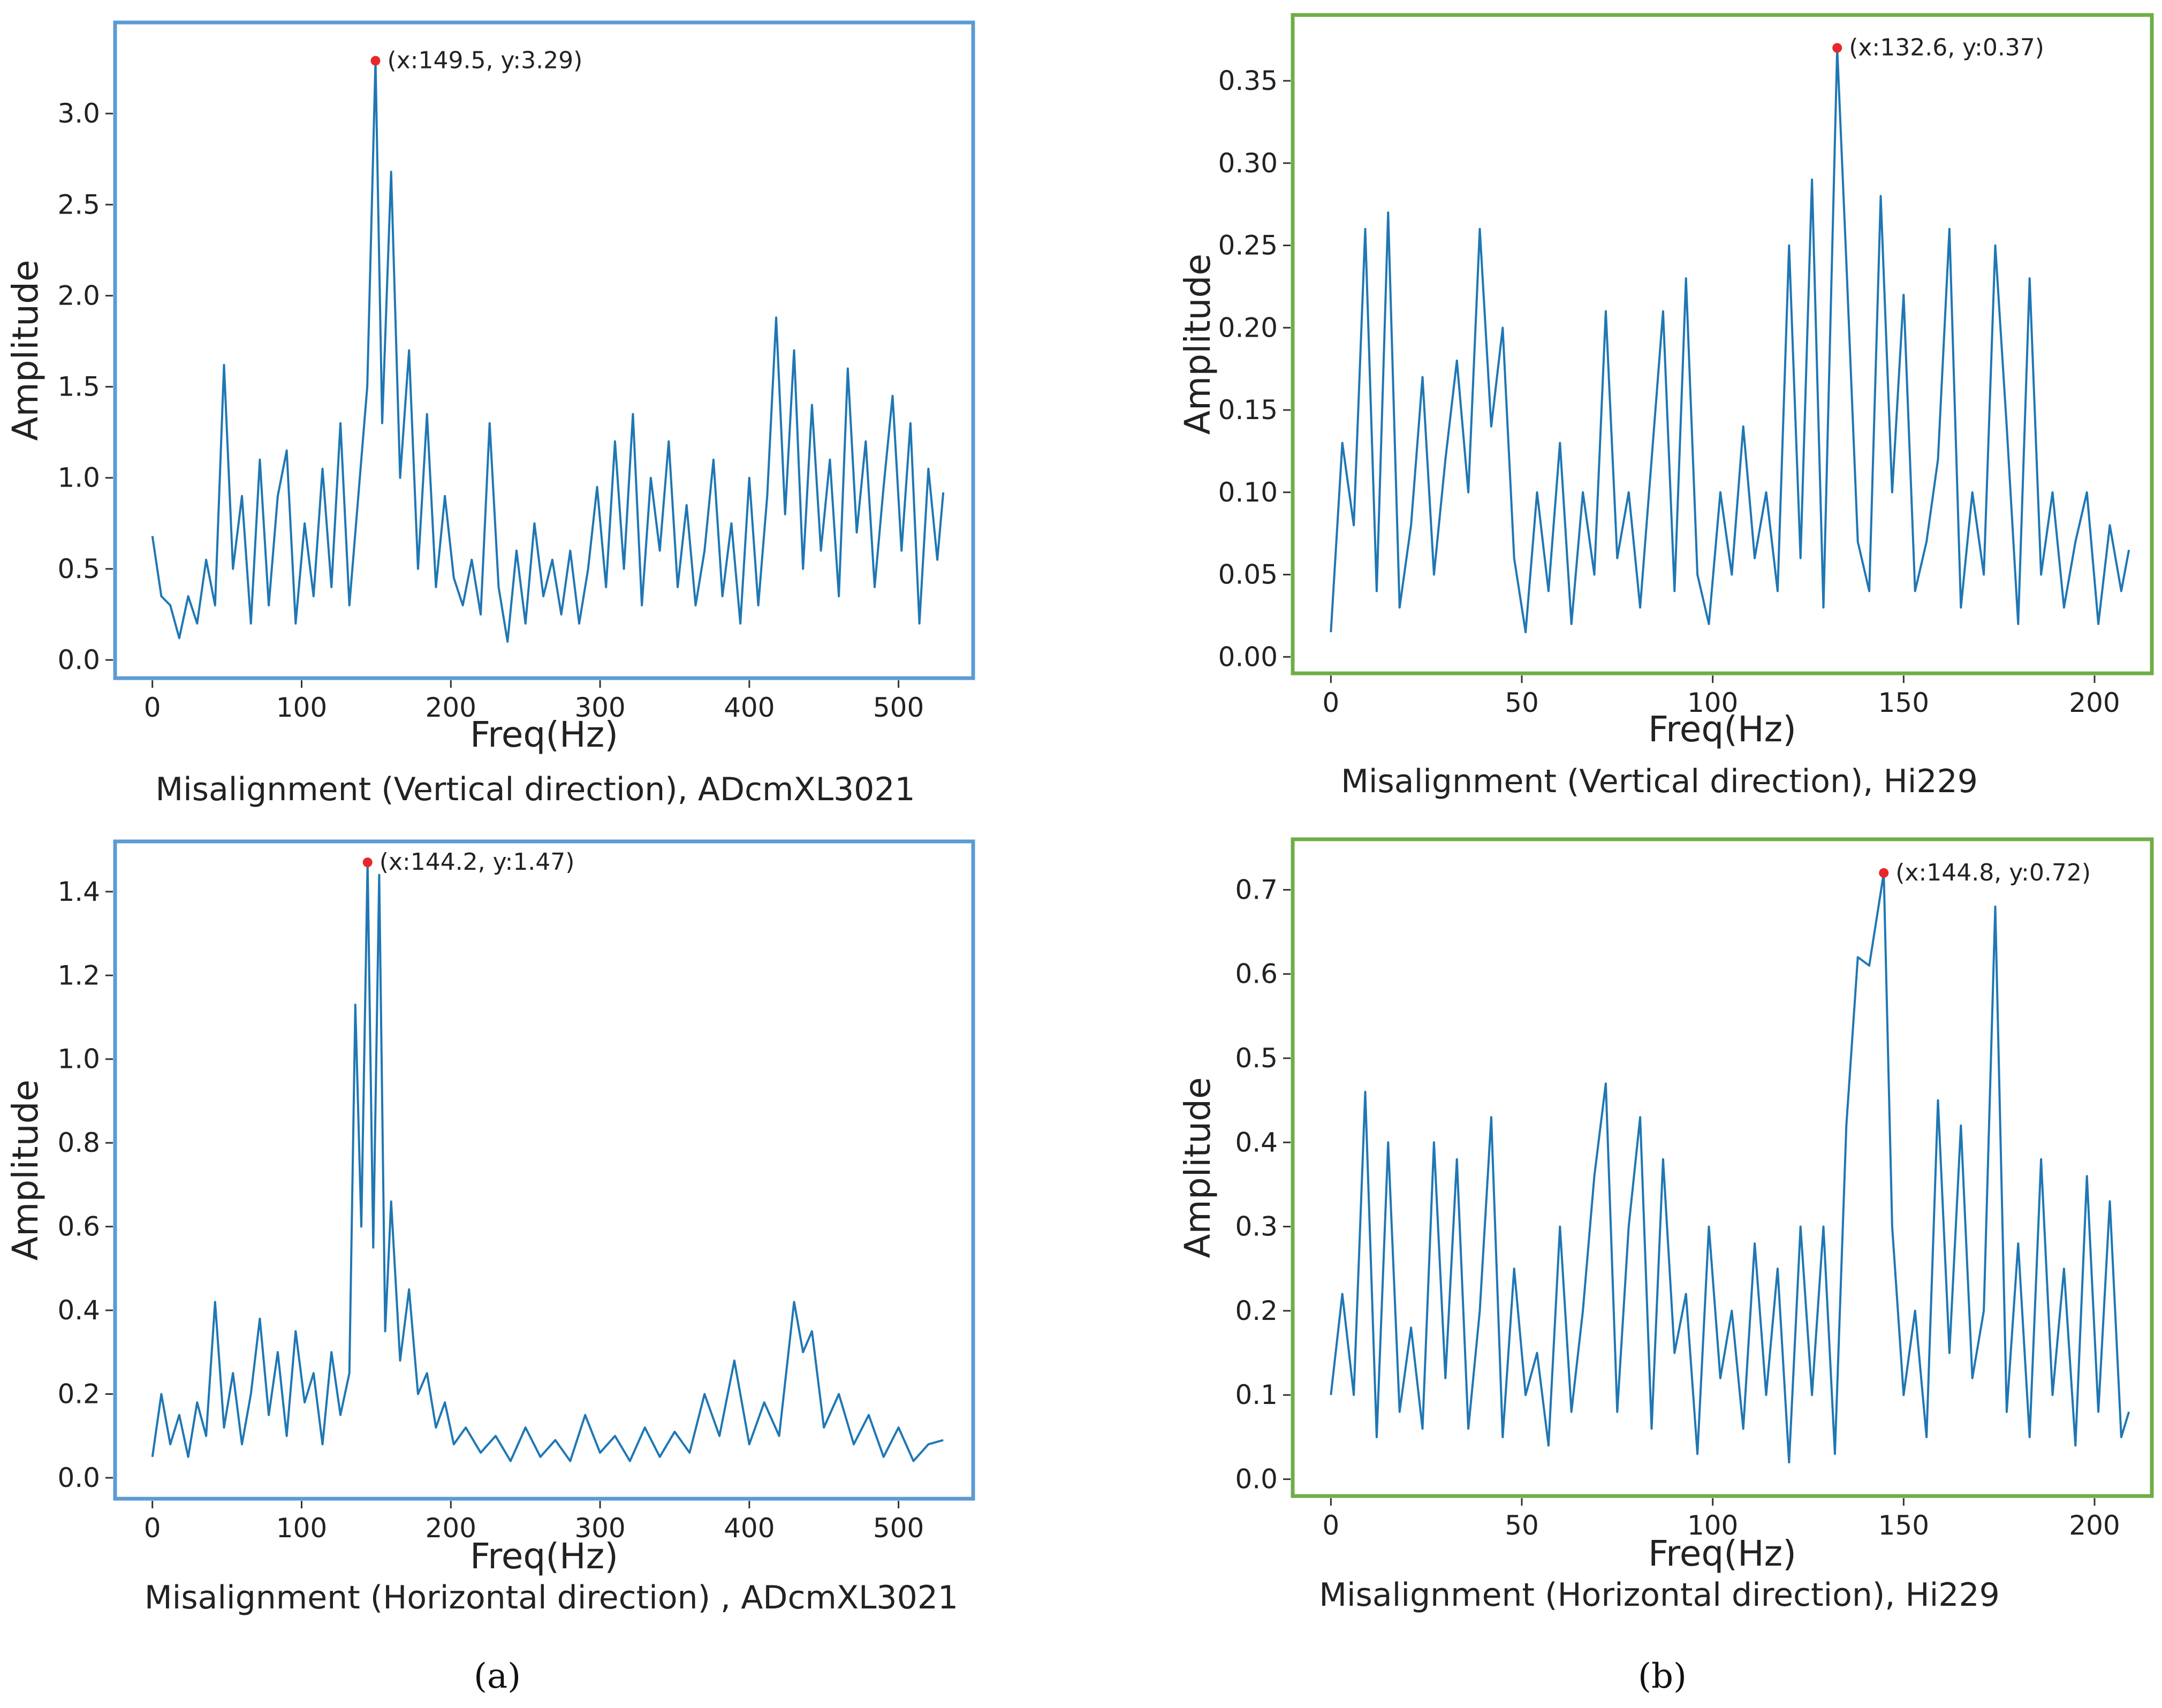 The image size is (2162, 1708). Describe the element at coordinates (1248, 327) in the screenshot. I see `y-tick-label: 0.20` at that location.